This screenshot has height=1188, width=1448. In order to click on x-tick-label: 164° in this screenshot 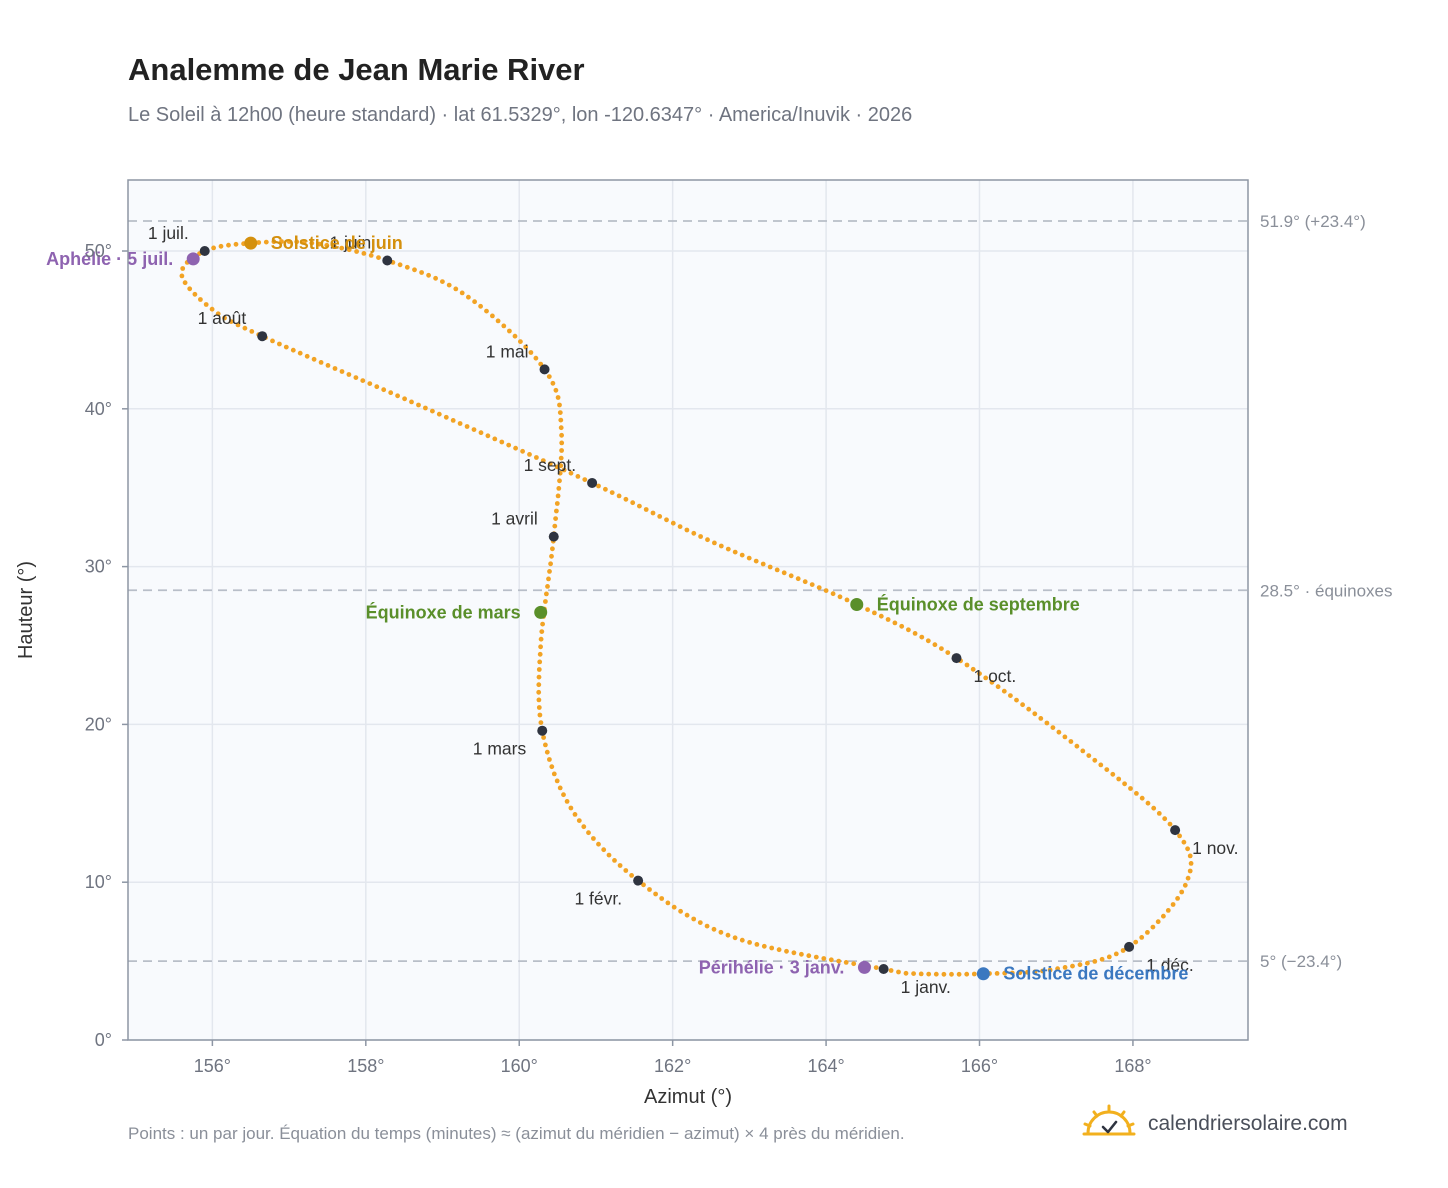, I will do `click(825, 1066)`.